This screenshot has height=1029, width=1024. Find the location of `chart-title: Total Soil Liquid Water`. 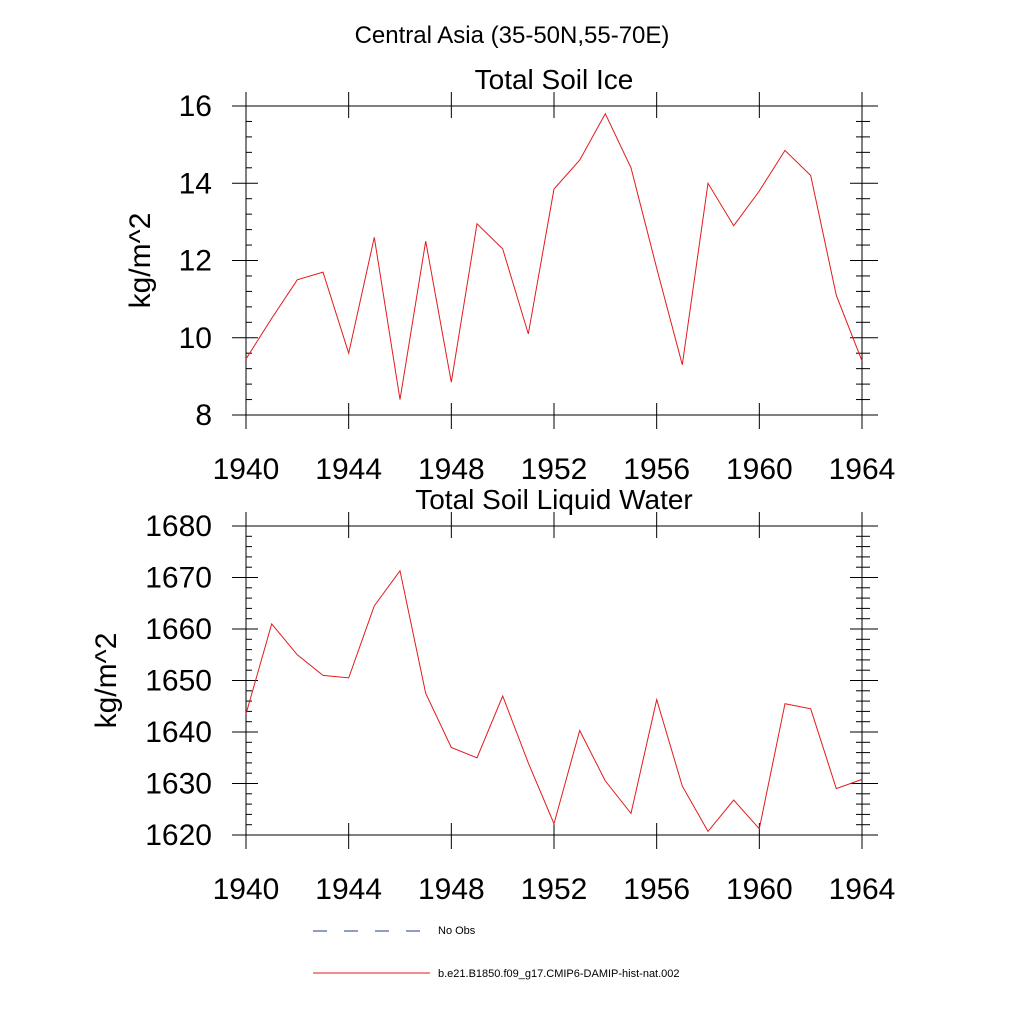

chart-title: Total Soil Liquid Water is located at coordinates (554, 499).